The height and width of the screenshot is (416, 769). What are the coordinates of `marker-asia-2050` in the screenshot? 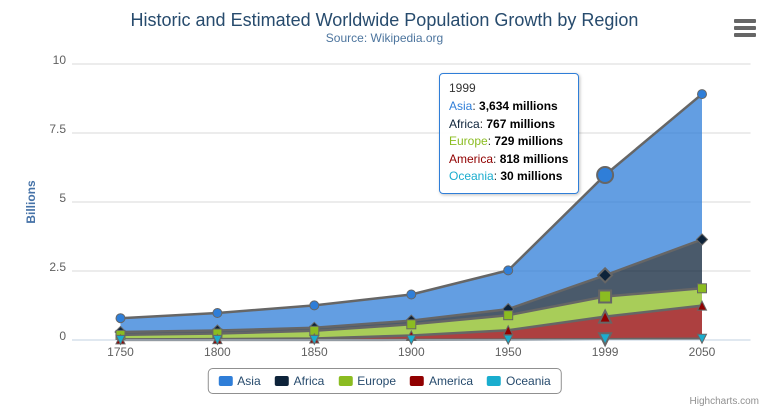 It's located at (702, 94).